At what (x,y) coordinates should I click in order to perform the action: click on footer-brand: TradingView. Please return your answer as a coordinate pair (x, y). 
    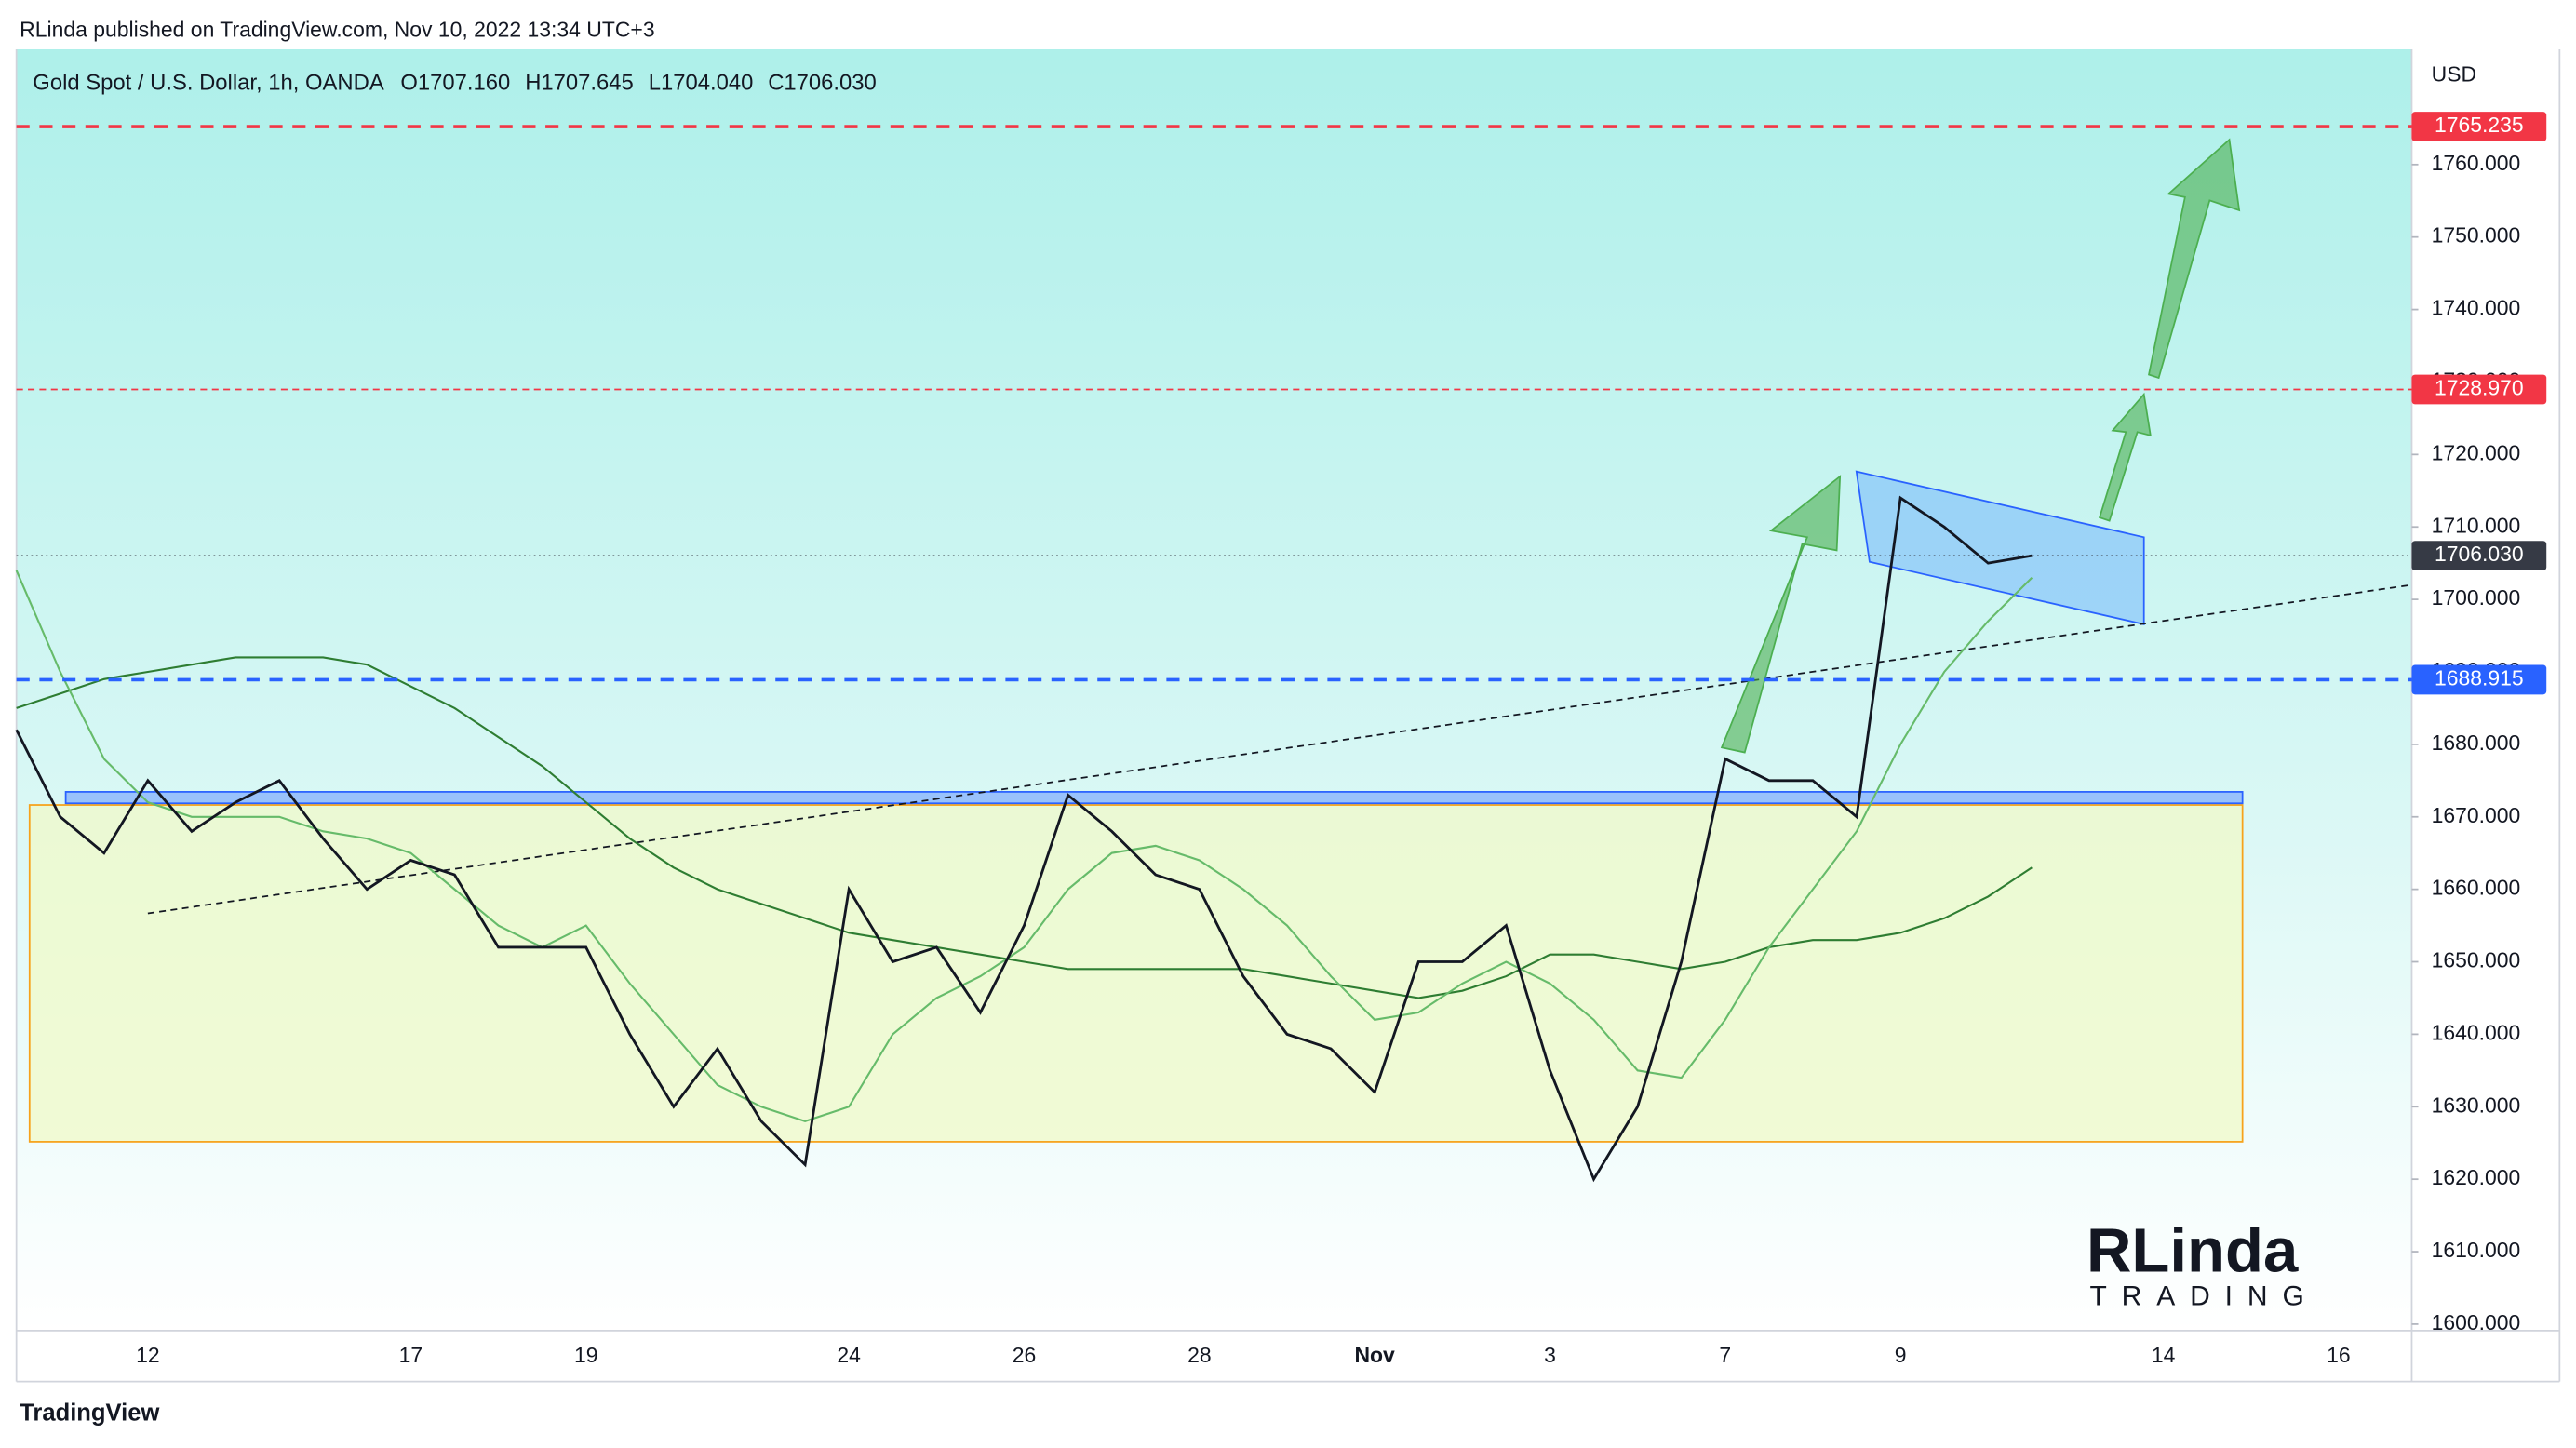
    Looking at the image, I should click on (89, 1414).